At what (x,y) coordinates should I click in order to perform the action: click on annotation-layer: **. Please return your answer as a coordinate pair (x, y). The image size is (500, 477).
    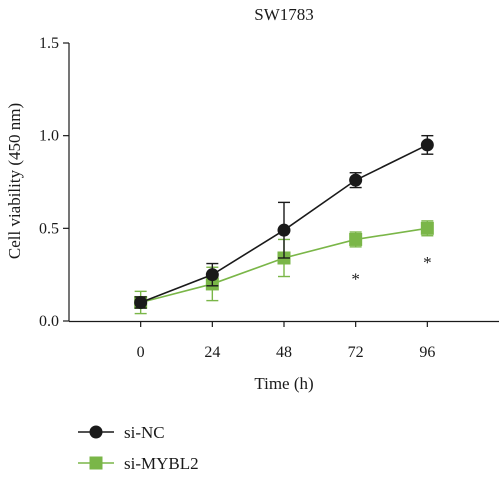
    Looking at the image, I should click on (391, 271).